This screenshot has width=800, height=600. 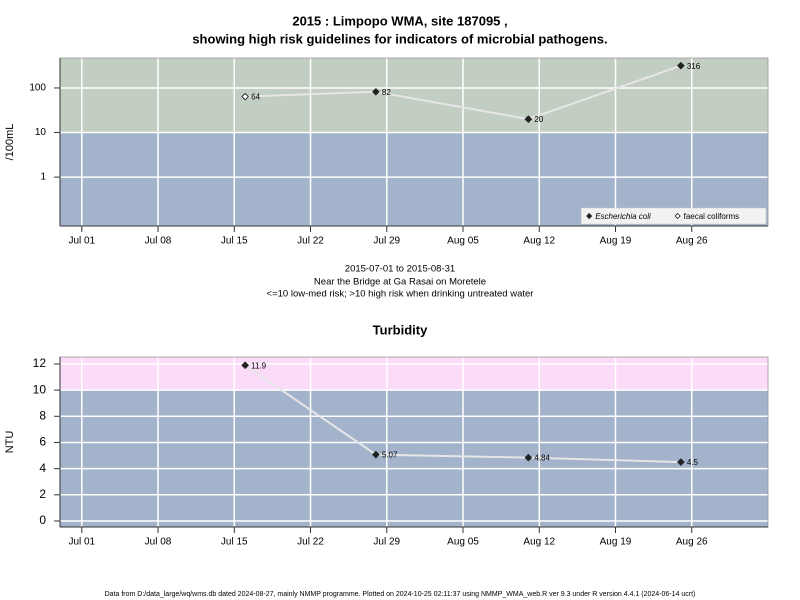 I want to click on y-tick-label: 4, so click(x=42, y=468).